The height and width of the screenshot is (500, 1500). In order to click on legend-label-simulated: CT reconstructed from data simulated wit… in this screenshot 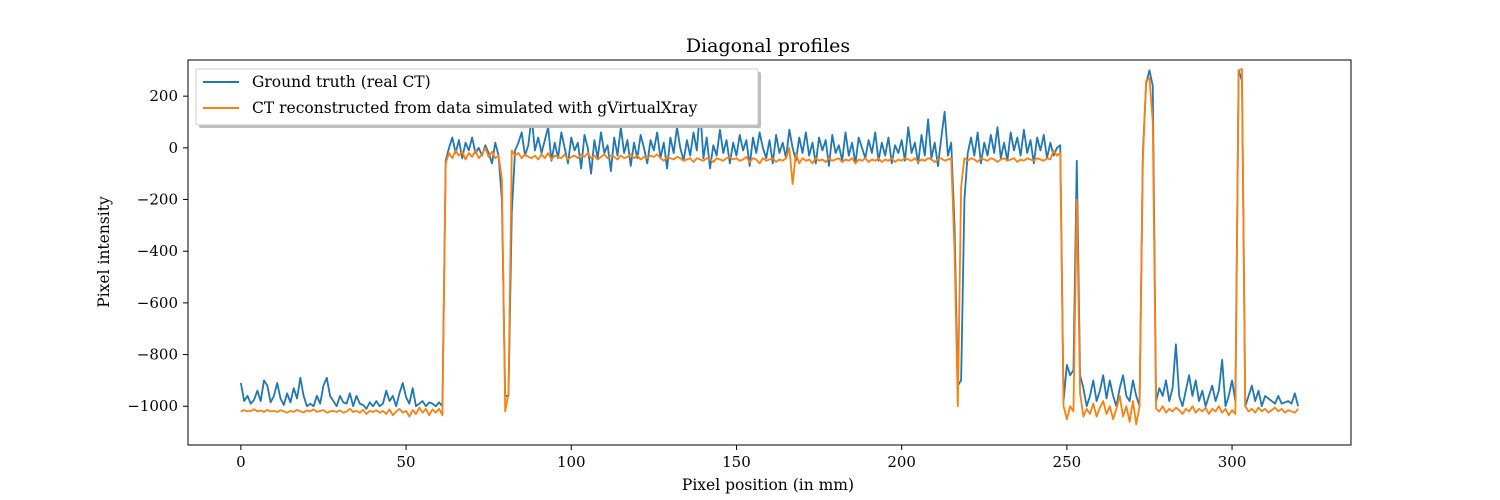, I will do `click(475, 108)`.